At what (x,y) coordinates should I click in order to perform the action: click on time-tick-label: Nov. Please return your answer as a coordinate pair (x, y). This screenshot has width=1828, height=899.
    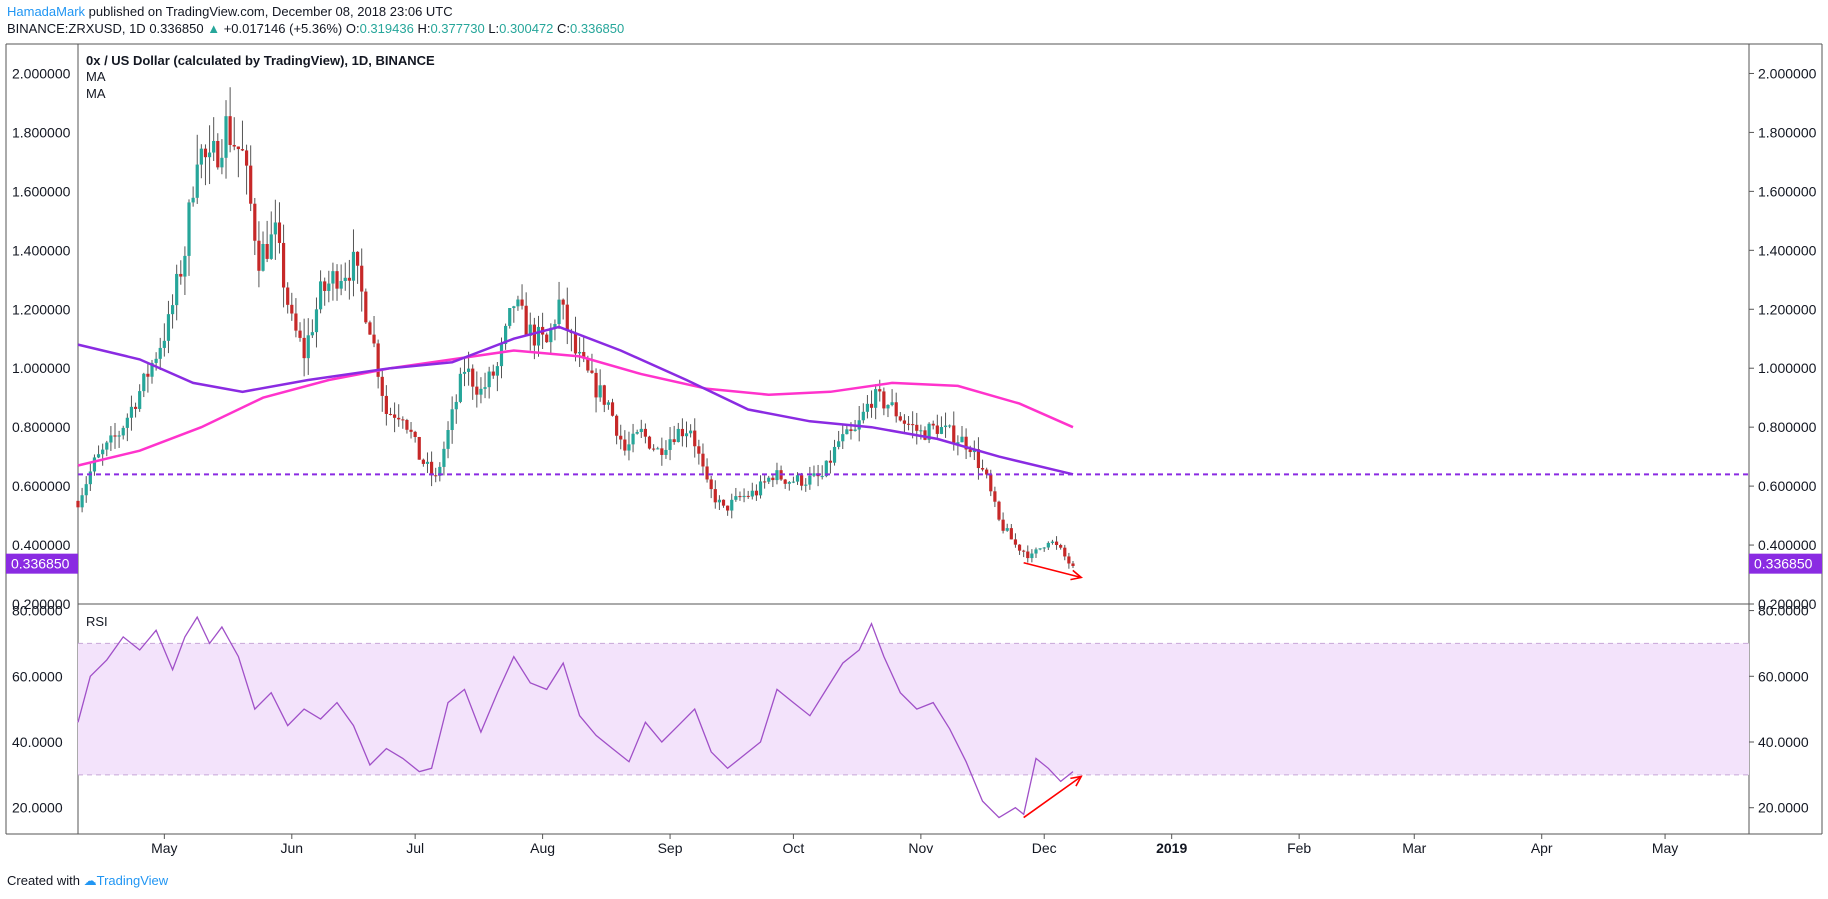
    Looking at the image, I should click on (920, 848).